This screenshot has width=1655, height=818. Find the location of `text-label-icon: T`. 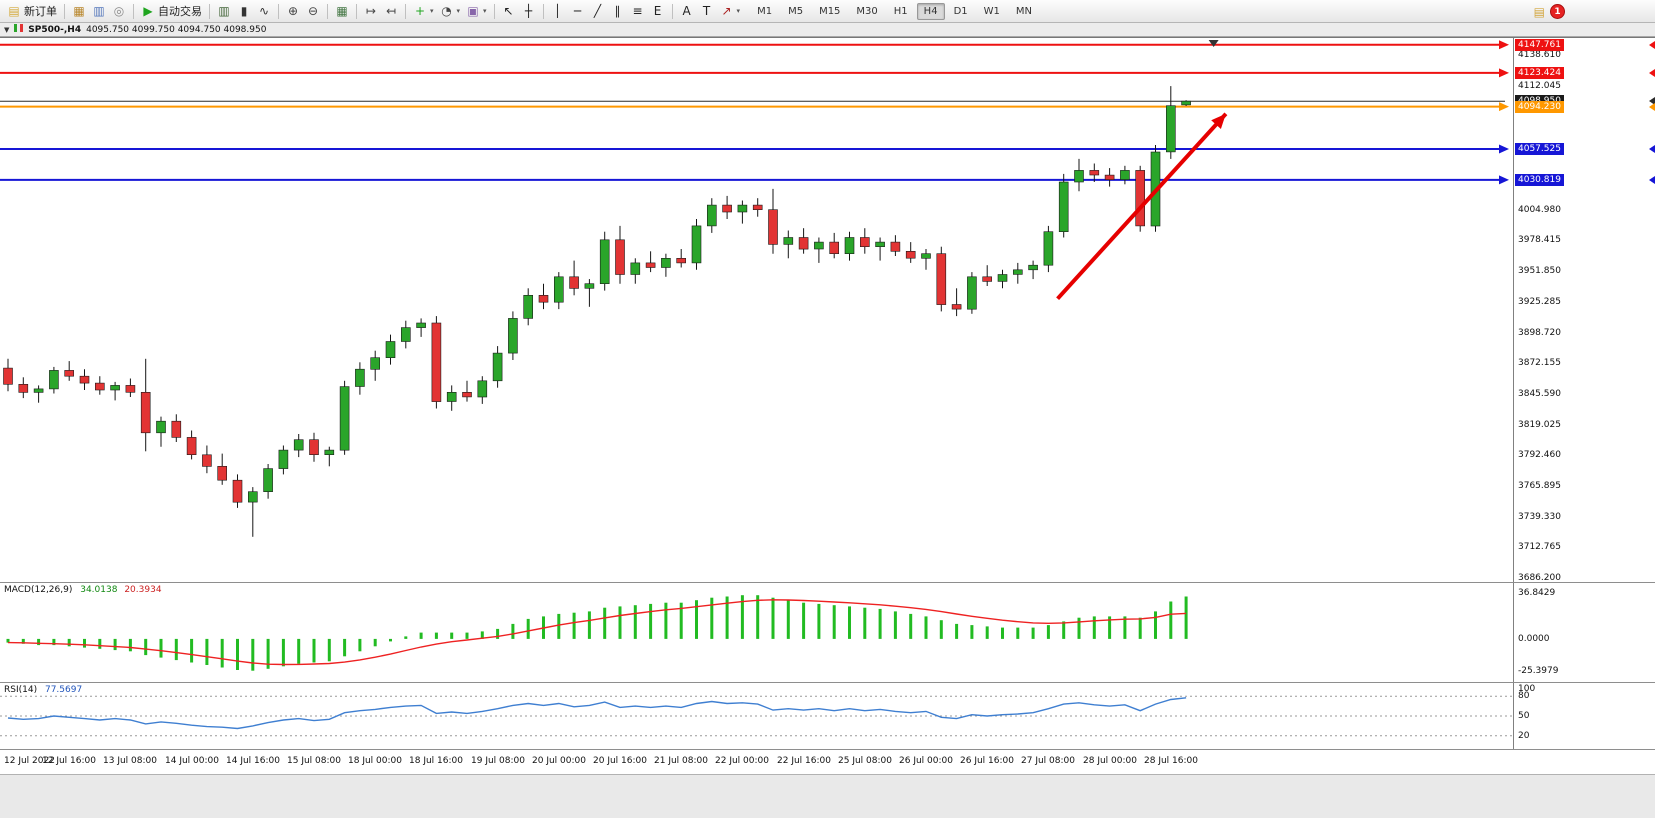

text-label-icon: T is located at coordinates (707, 11).